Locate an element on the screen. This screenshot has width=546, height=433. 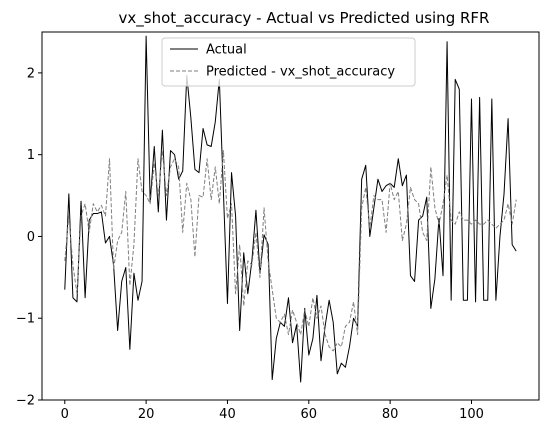
y-tick-label: −2 is located at coordinates (25, 401).